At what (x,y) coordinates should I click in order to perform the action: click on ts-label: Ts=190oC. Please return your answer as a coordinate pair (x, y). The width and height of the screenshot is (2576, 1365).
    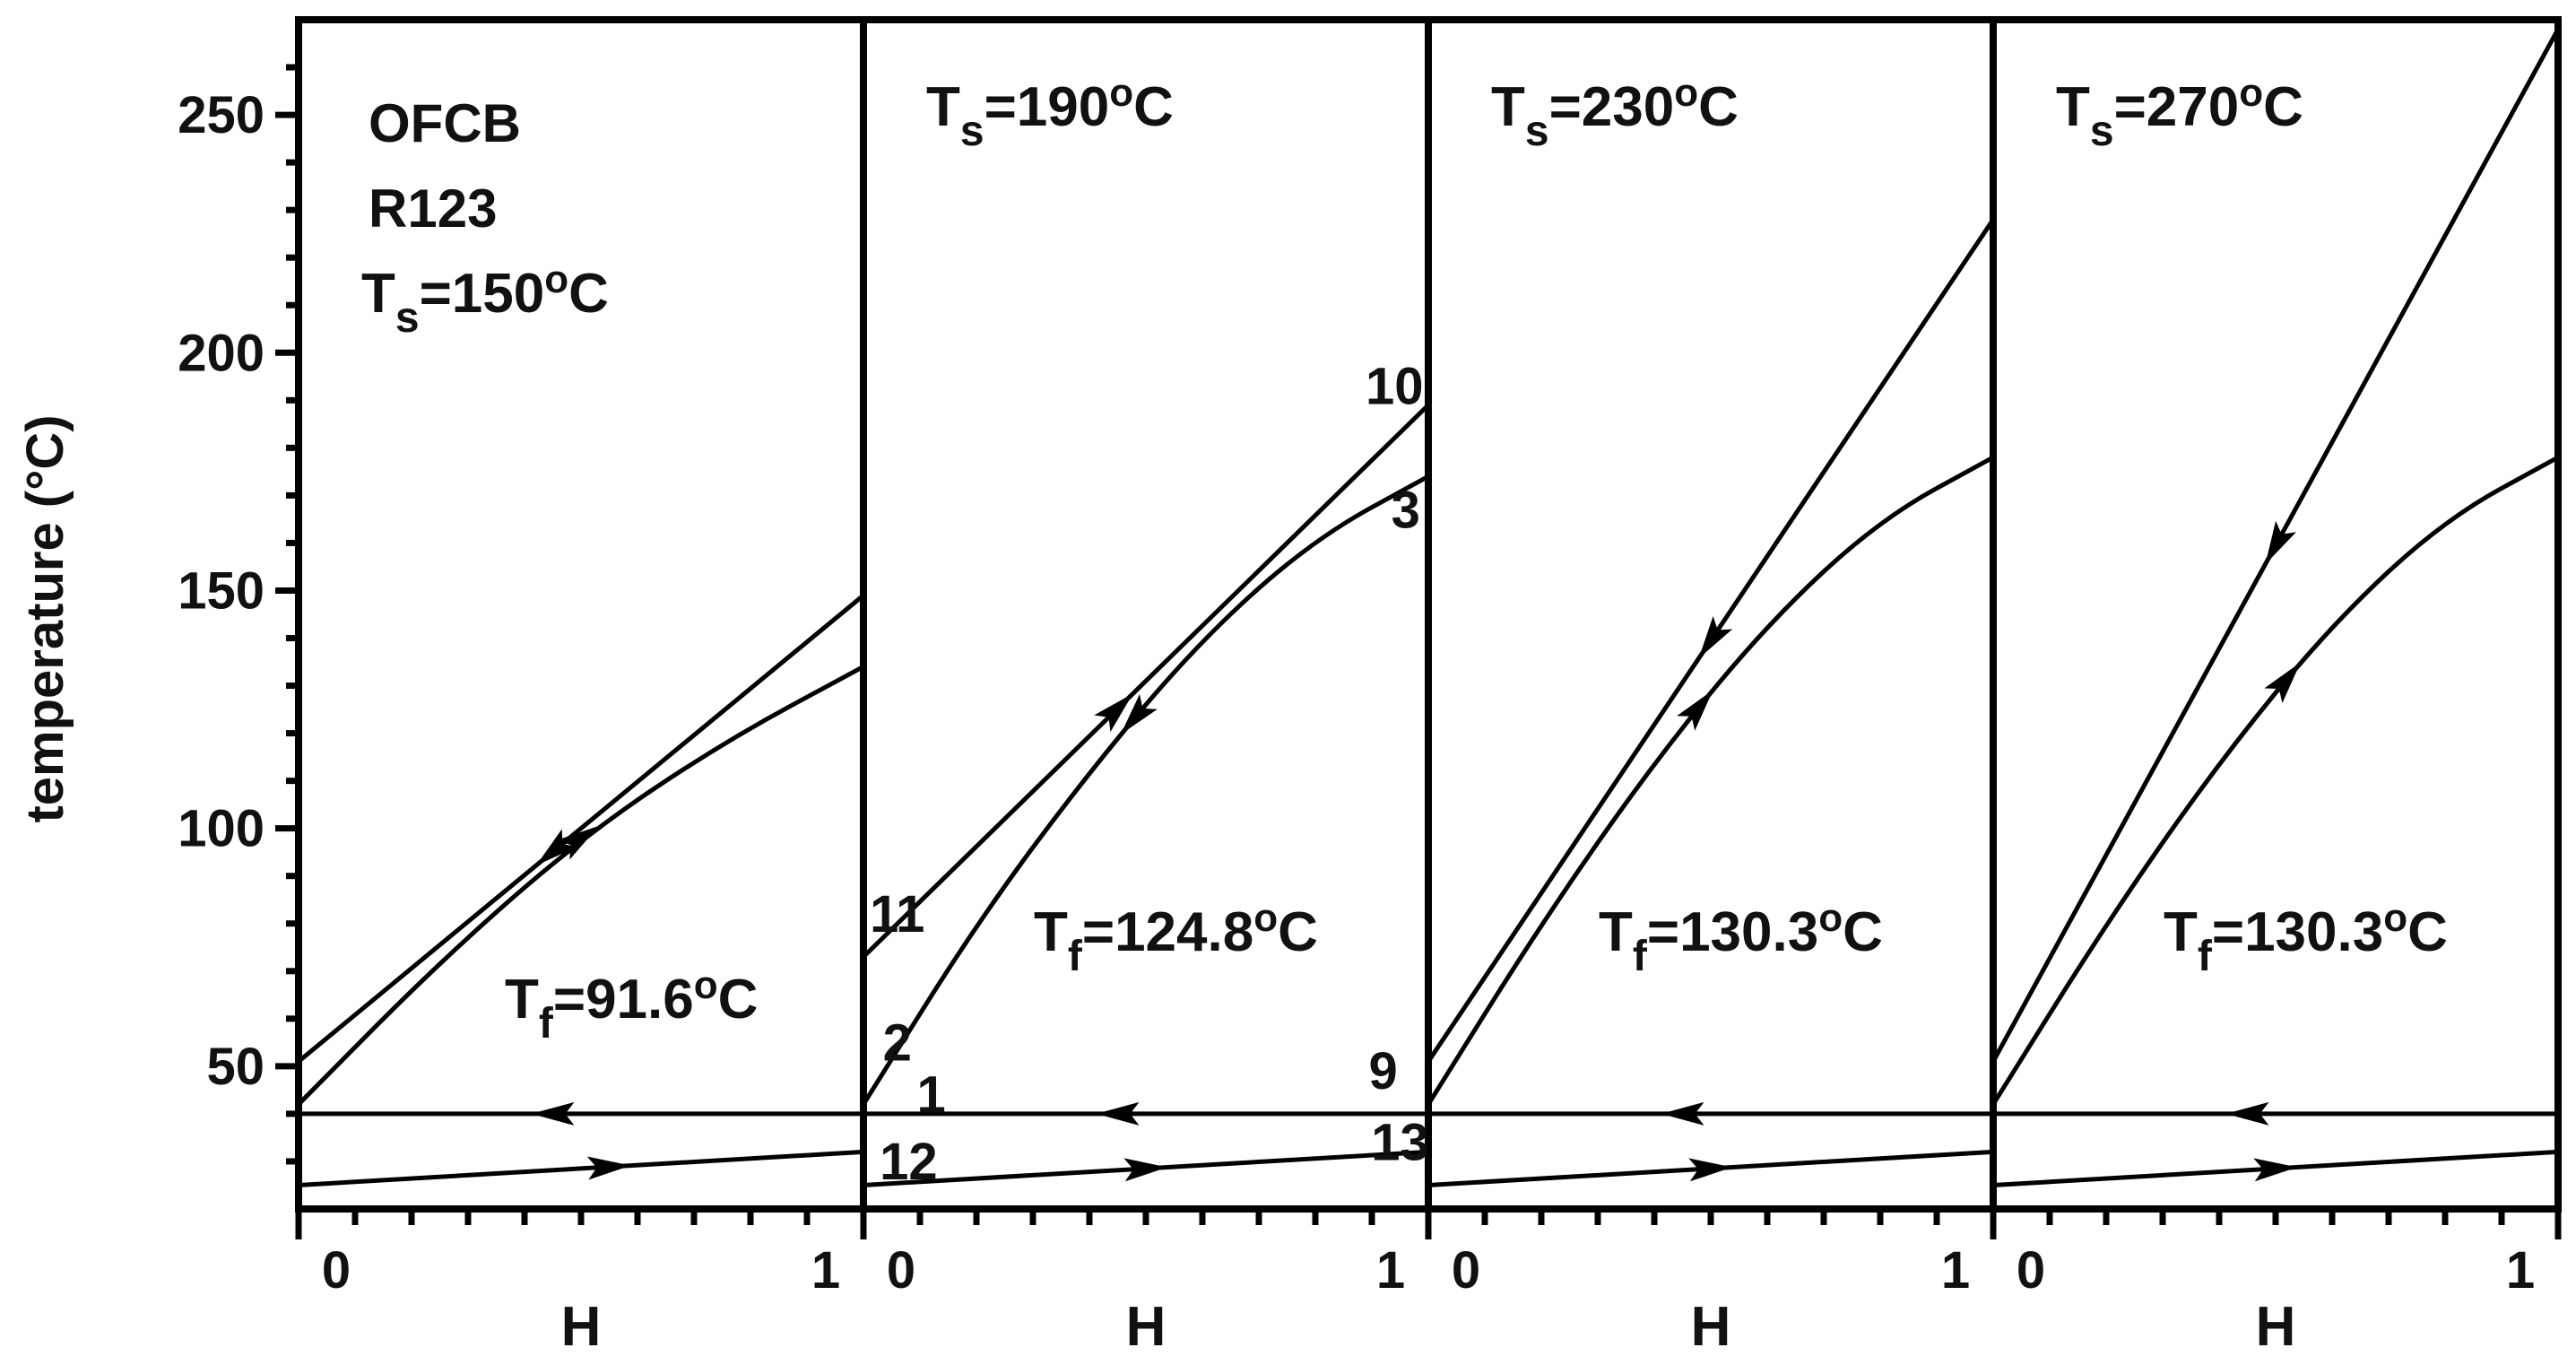
    Looking at the image, I should click on (1050, 113).